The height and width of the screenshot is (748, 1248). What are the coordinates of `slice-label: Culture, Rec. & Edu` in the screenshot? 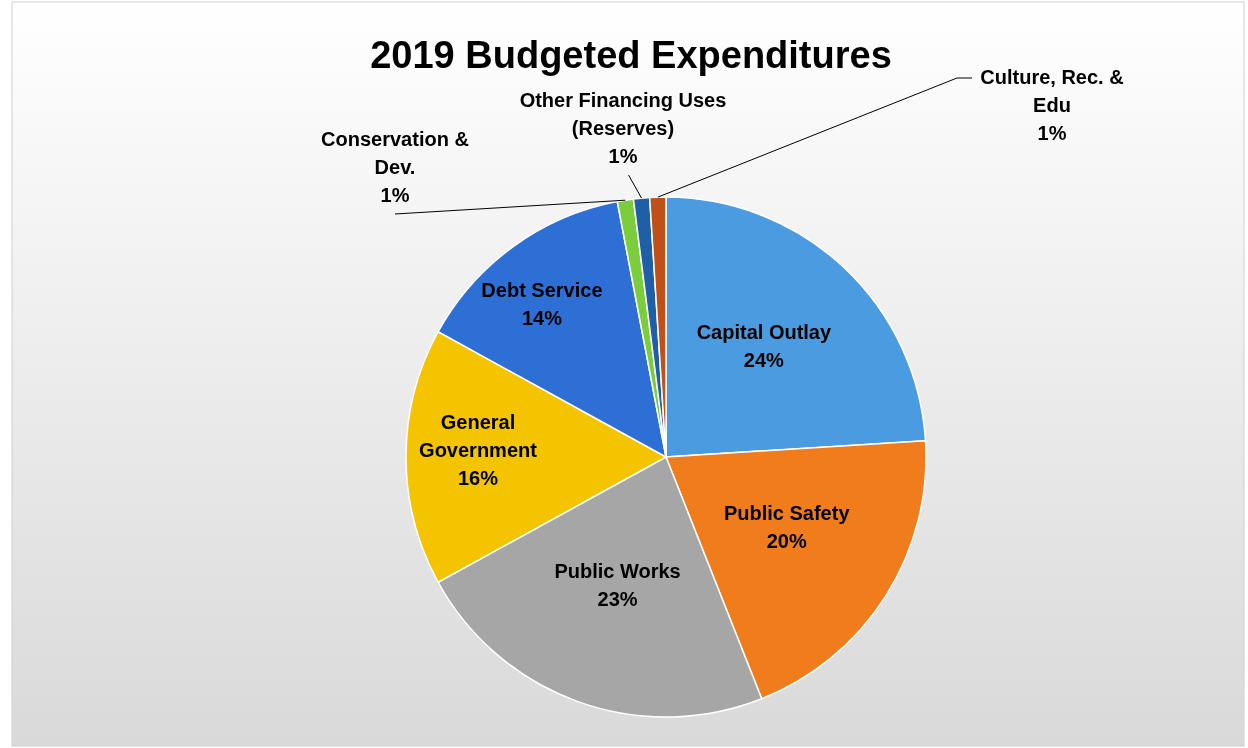 It's located at (1052, 91).